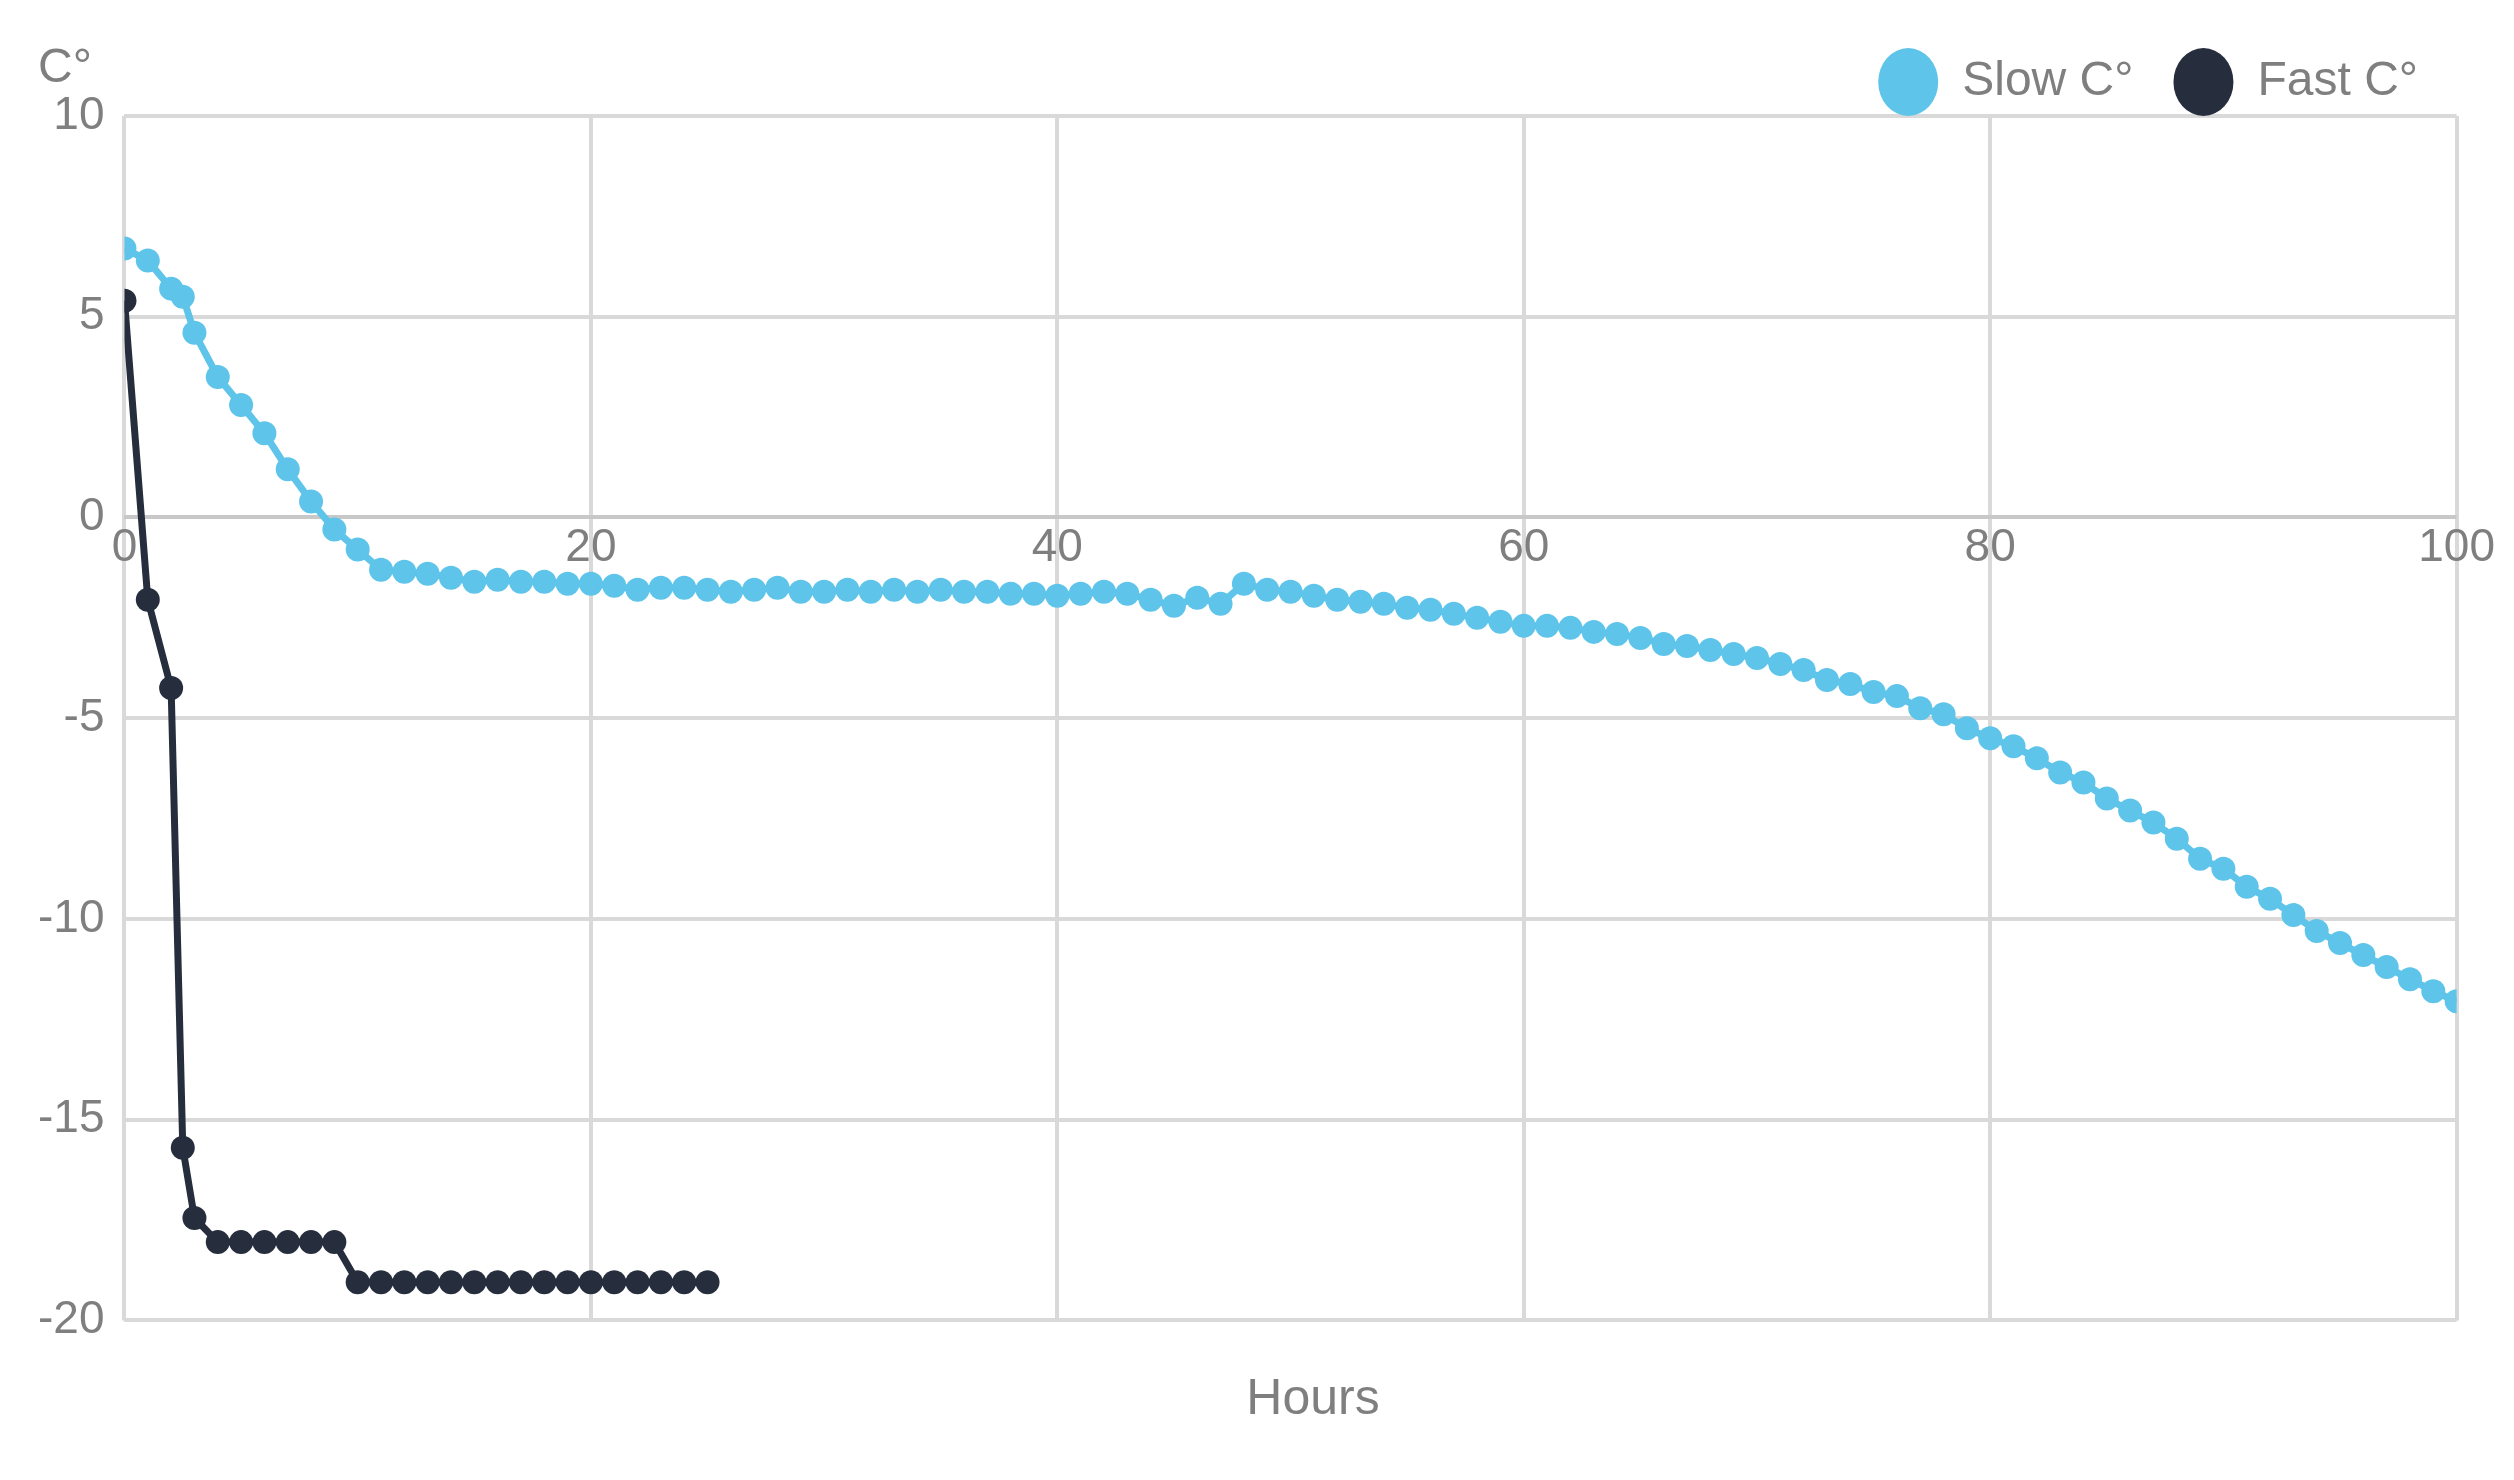 The width and height of the screenshot is (2514, 1480). I want to click on legend-label: Slow C°, so click(2048, 79).